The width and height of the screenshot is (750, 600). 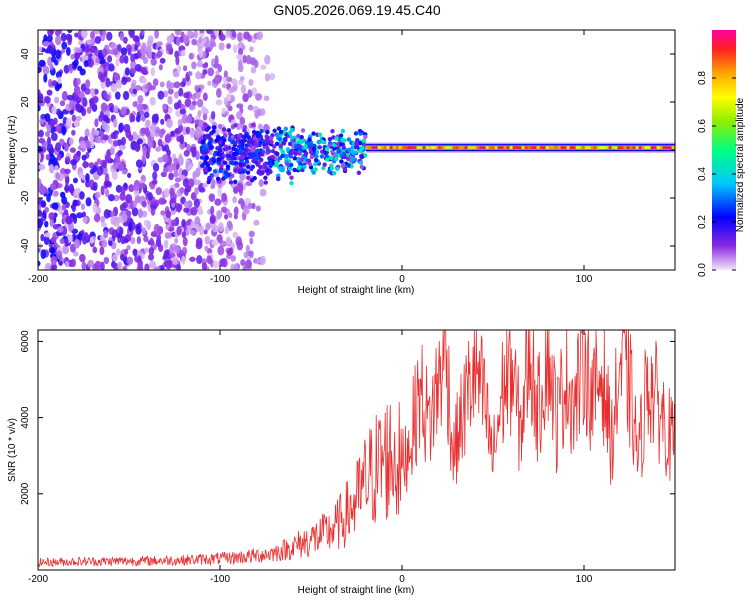 I want to click on y-tick-label: 40, so click(x=25, y=54).